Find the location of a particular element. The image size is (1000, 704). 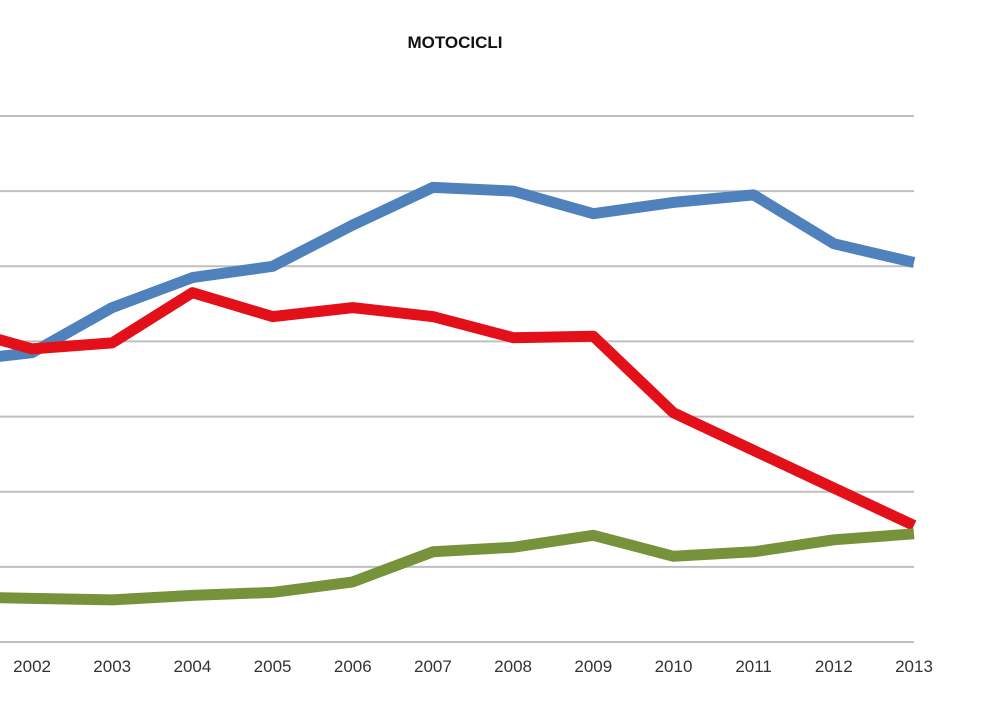

x-tick-label: 2002 is located at coordinates (32, 666).